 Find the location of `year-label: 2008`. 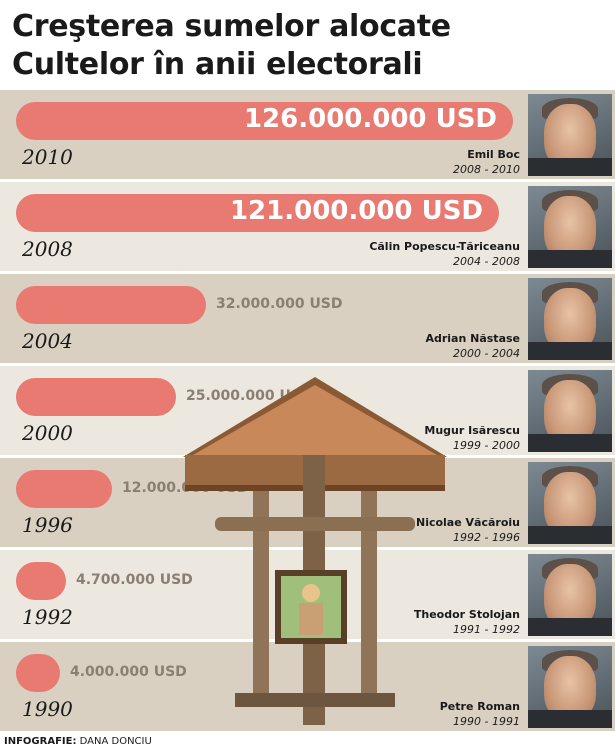

year-label: 2008 is located at coordinates (47, 249).